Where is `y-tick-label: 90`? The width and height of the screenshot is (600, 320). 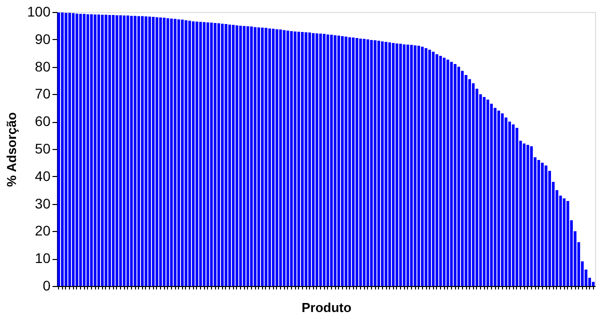 y-tick-label: 90 is located at coordinates (42, 38).